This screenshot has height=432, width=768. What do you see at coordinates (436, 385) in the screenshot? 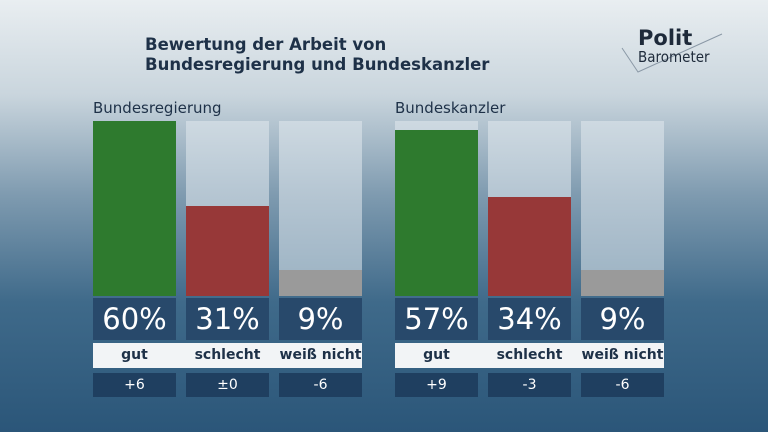
I see `change-label: +9` at bounding box center [436, 385].